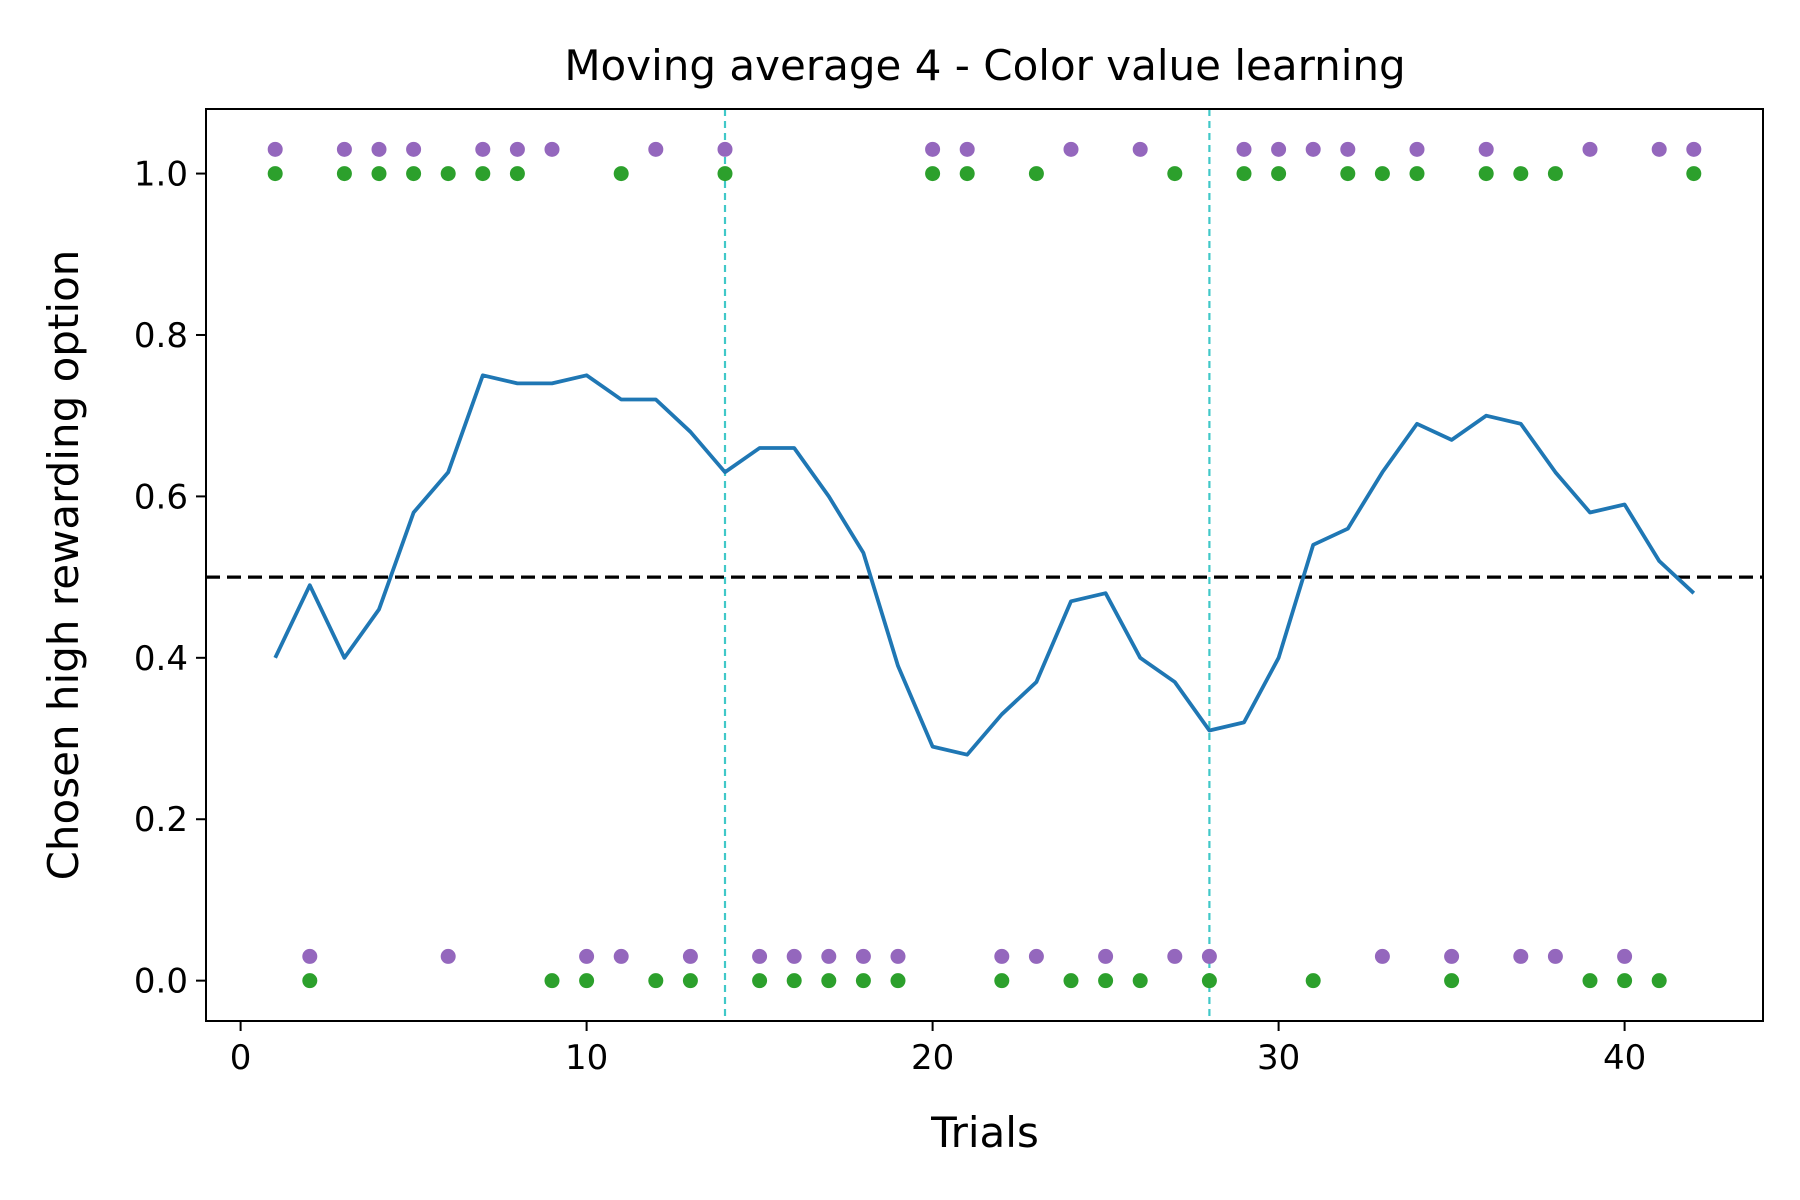 The height and width of the screenshot is (1200, 1800). Describe the element at coordinates (984, 1132) in the screenshot. I see `x-axis-label: Trials` at that location.